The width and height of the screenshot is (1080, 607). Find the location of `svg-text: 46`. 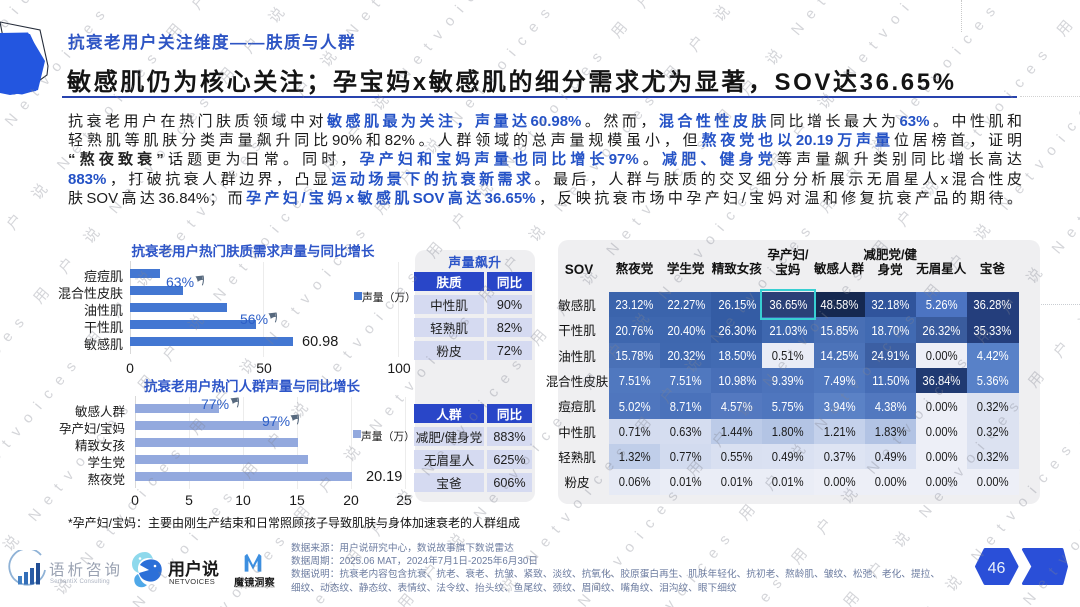

svg-text: 46 is located at coordinates (997, 568).